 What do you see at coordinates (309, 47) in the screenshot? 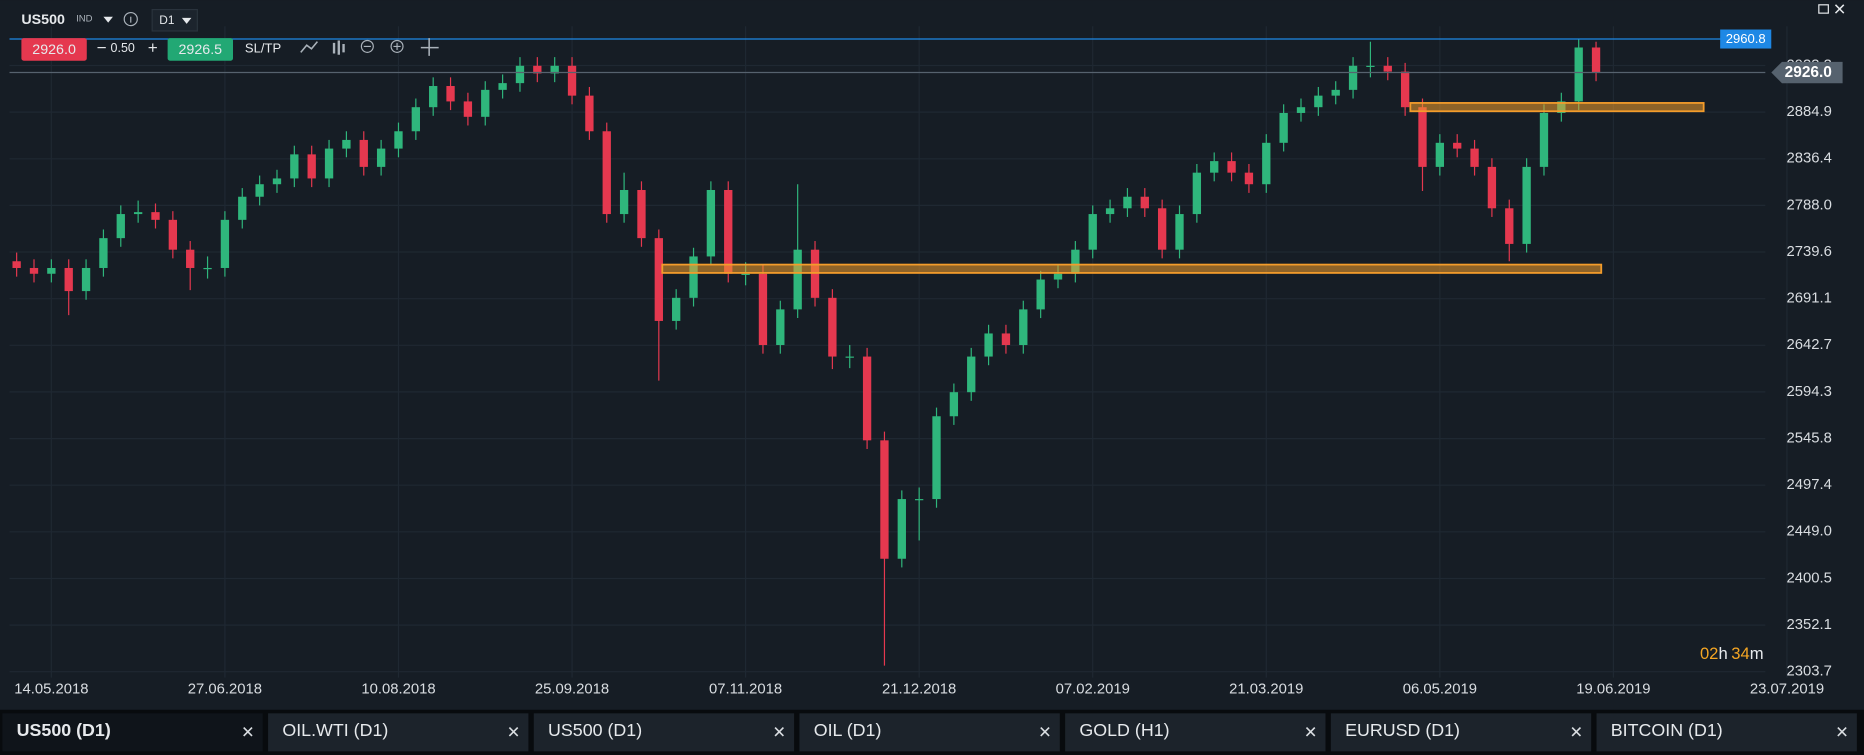
I see `line-chart-icon` at bounding box center [309, 47].